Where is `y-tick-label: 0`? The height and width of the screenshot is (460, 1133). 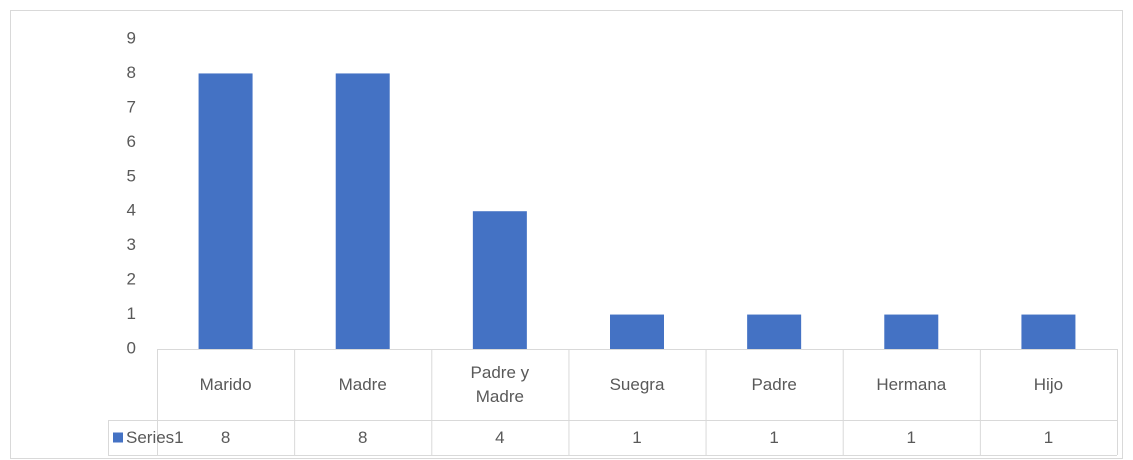 y-tick-label: 0 is located at coordinates (131, 347).